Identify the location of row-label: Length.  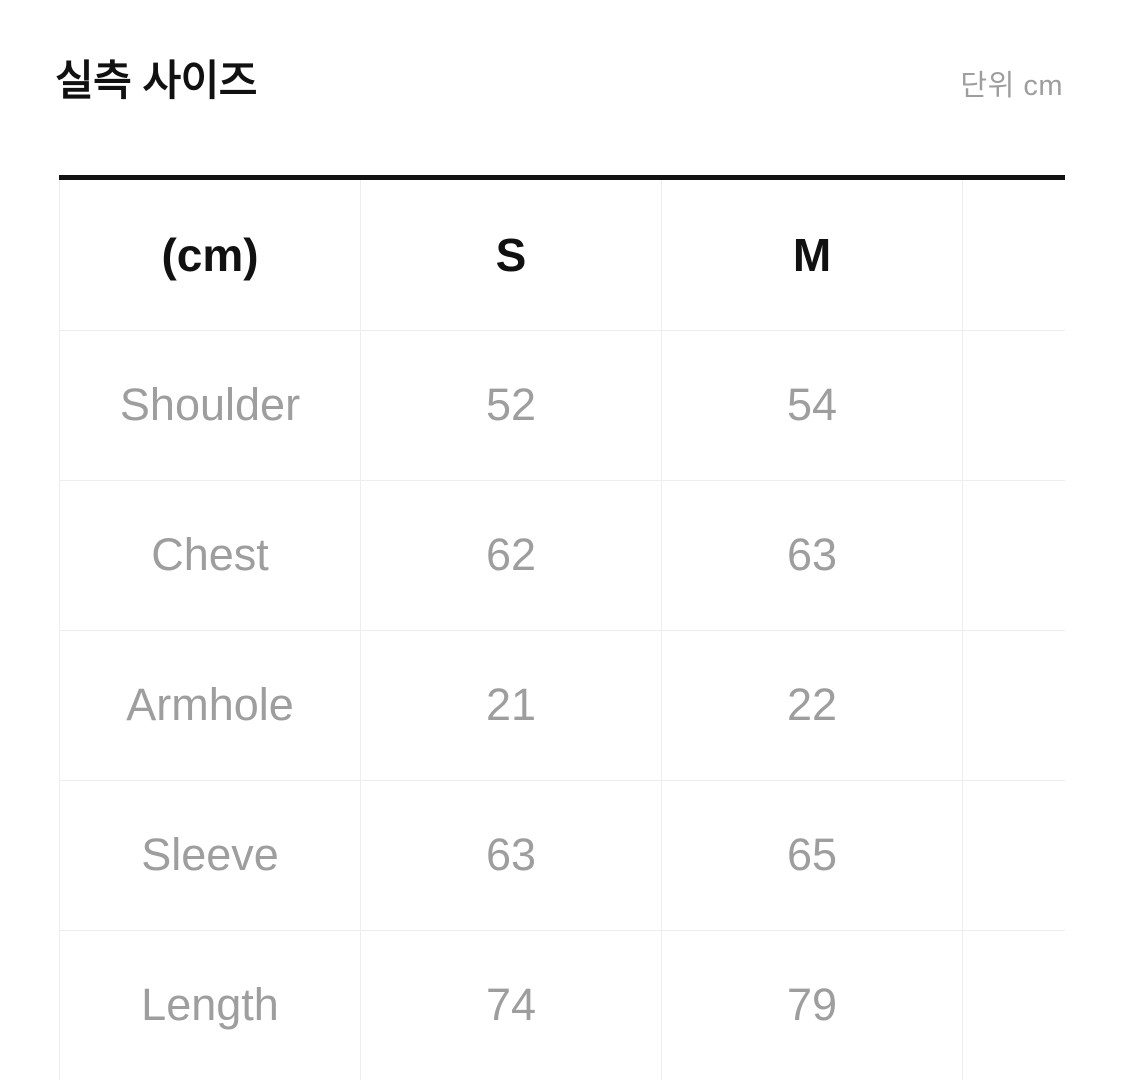
(210, 1005).